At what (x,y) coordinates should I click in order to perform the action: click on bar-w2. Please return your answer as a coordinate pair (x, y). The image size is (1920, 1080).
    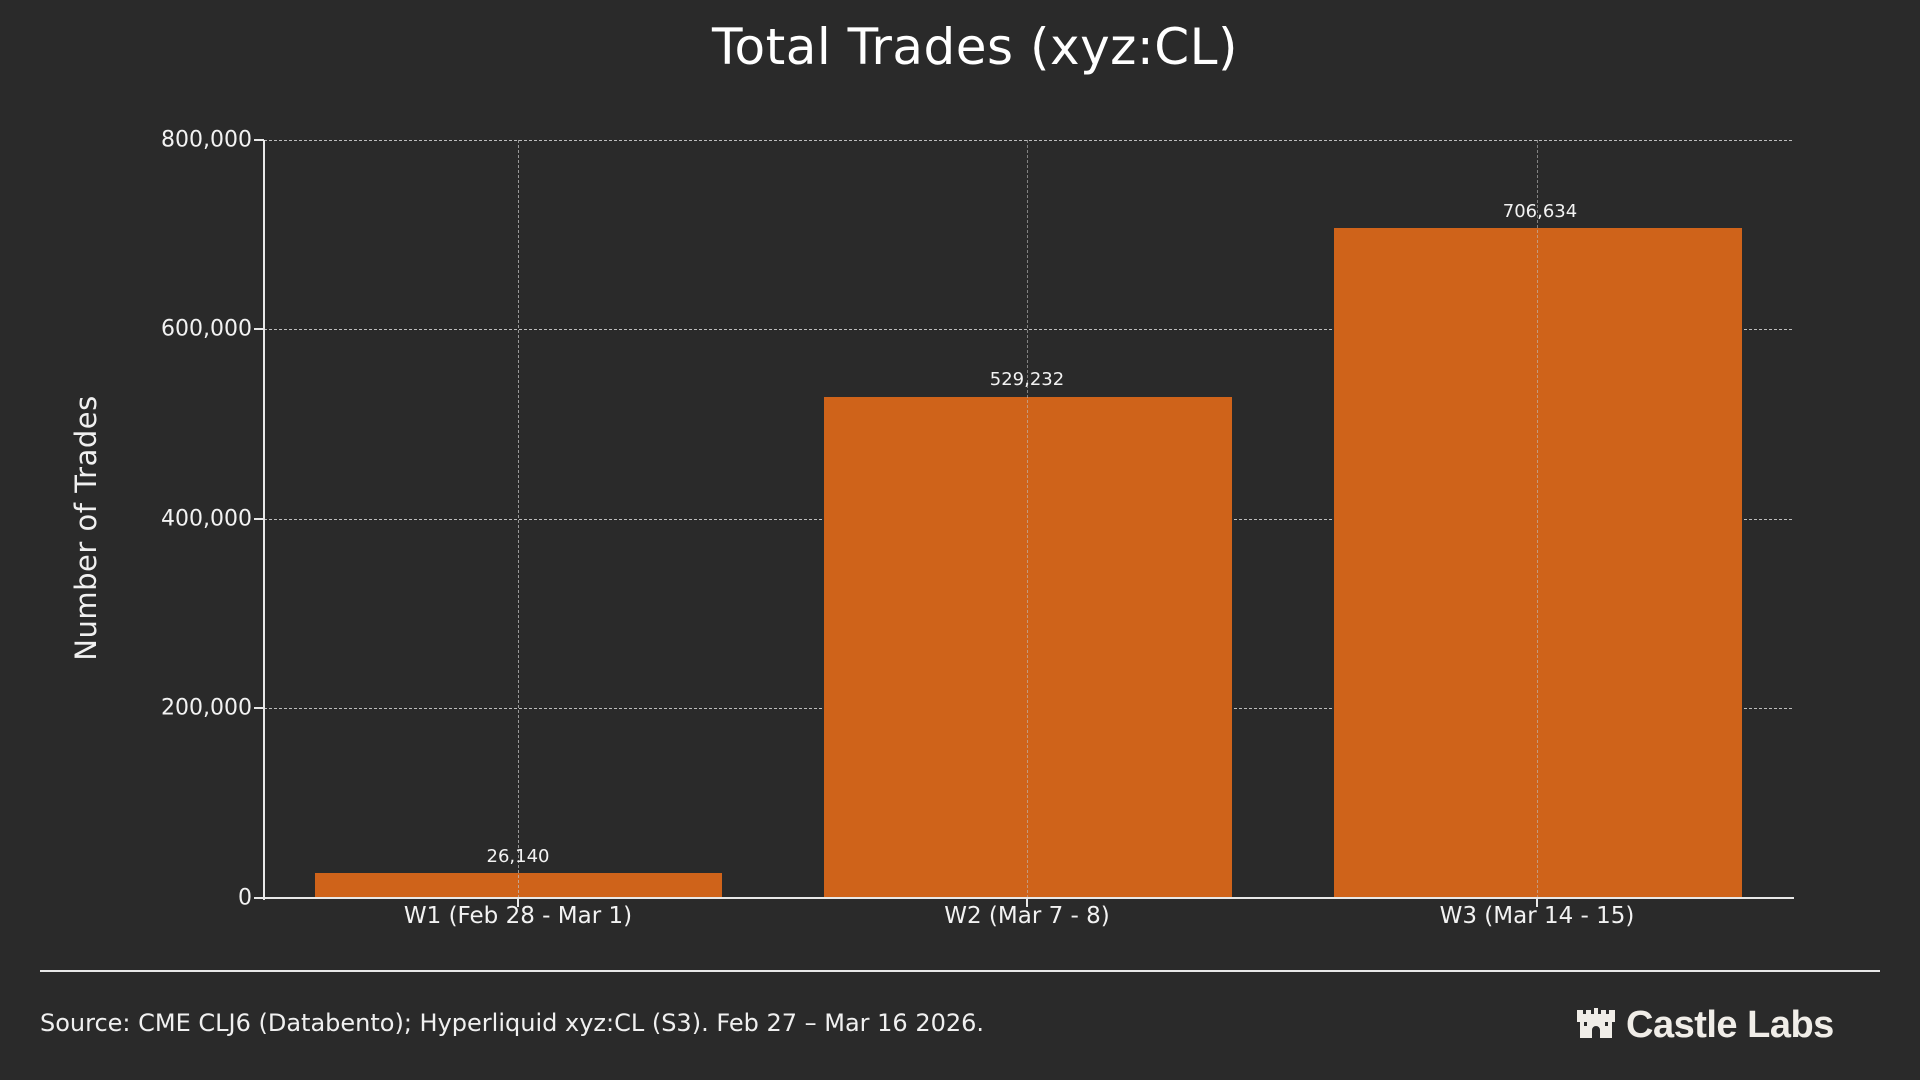
    Looking at the image, I should click on (1028, 647).